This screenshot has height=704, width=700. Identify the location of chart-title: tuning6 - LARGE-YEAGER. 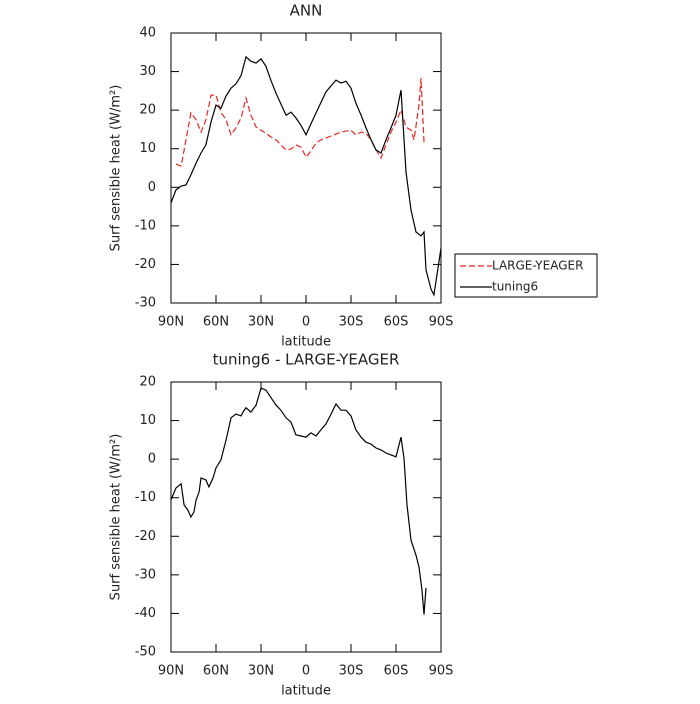
(306, 360).